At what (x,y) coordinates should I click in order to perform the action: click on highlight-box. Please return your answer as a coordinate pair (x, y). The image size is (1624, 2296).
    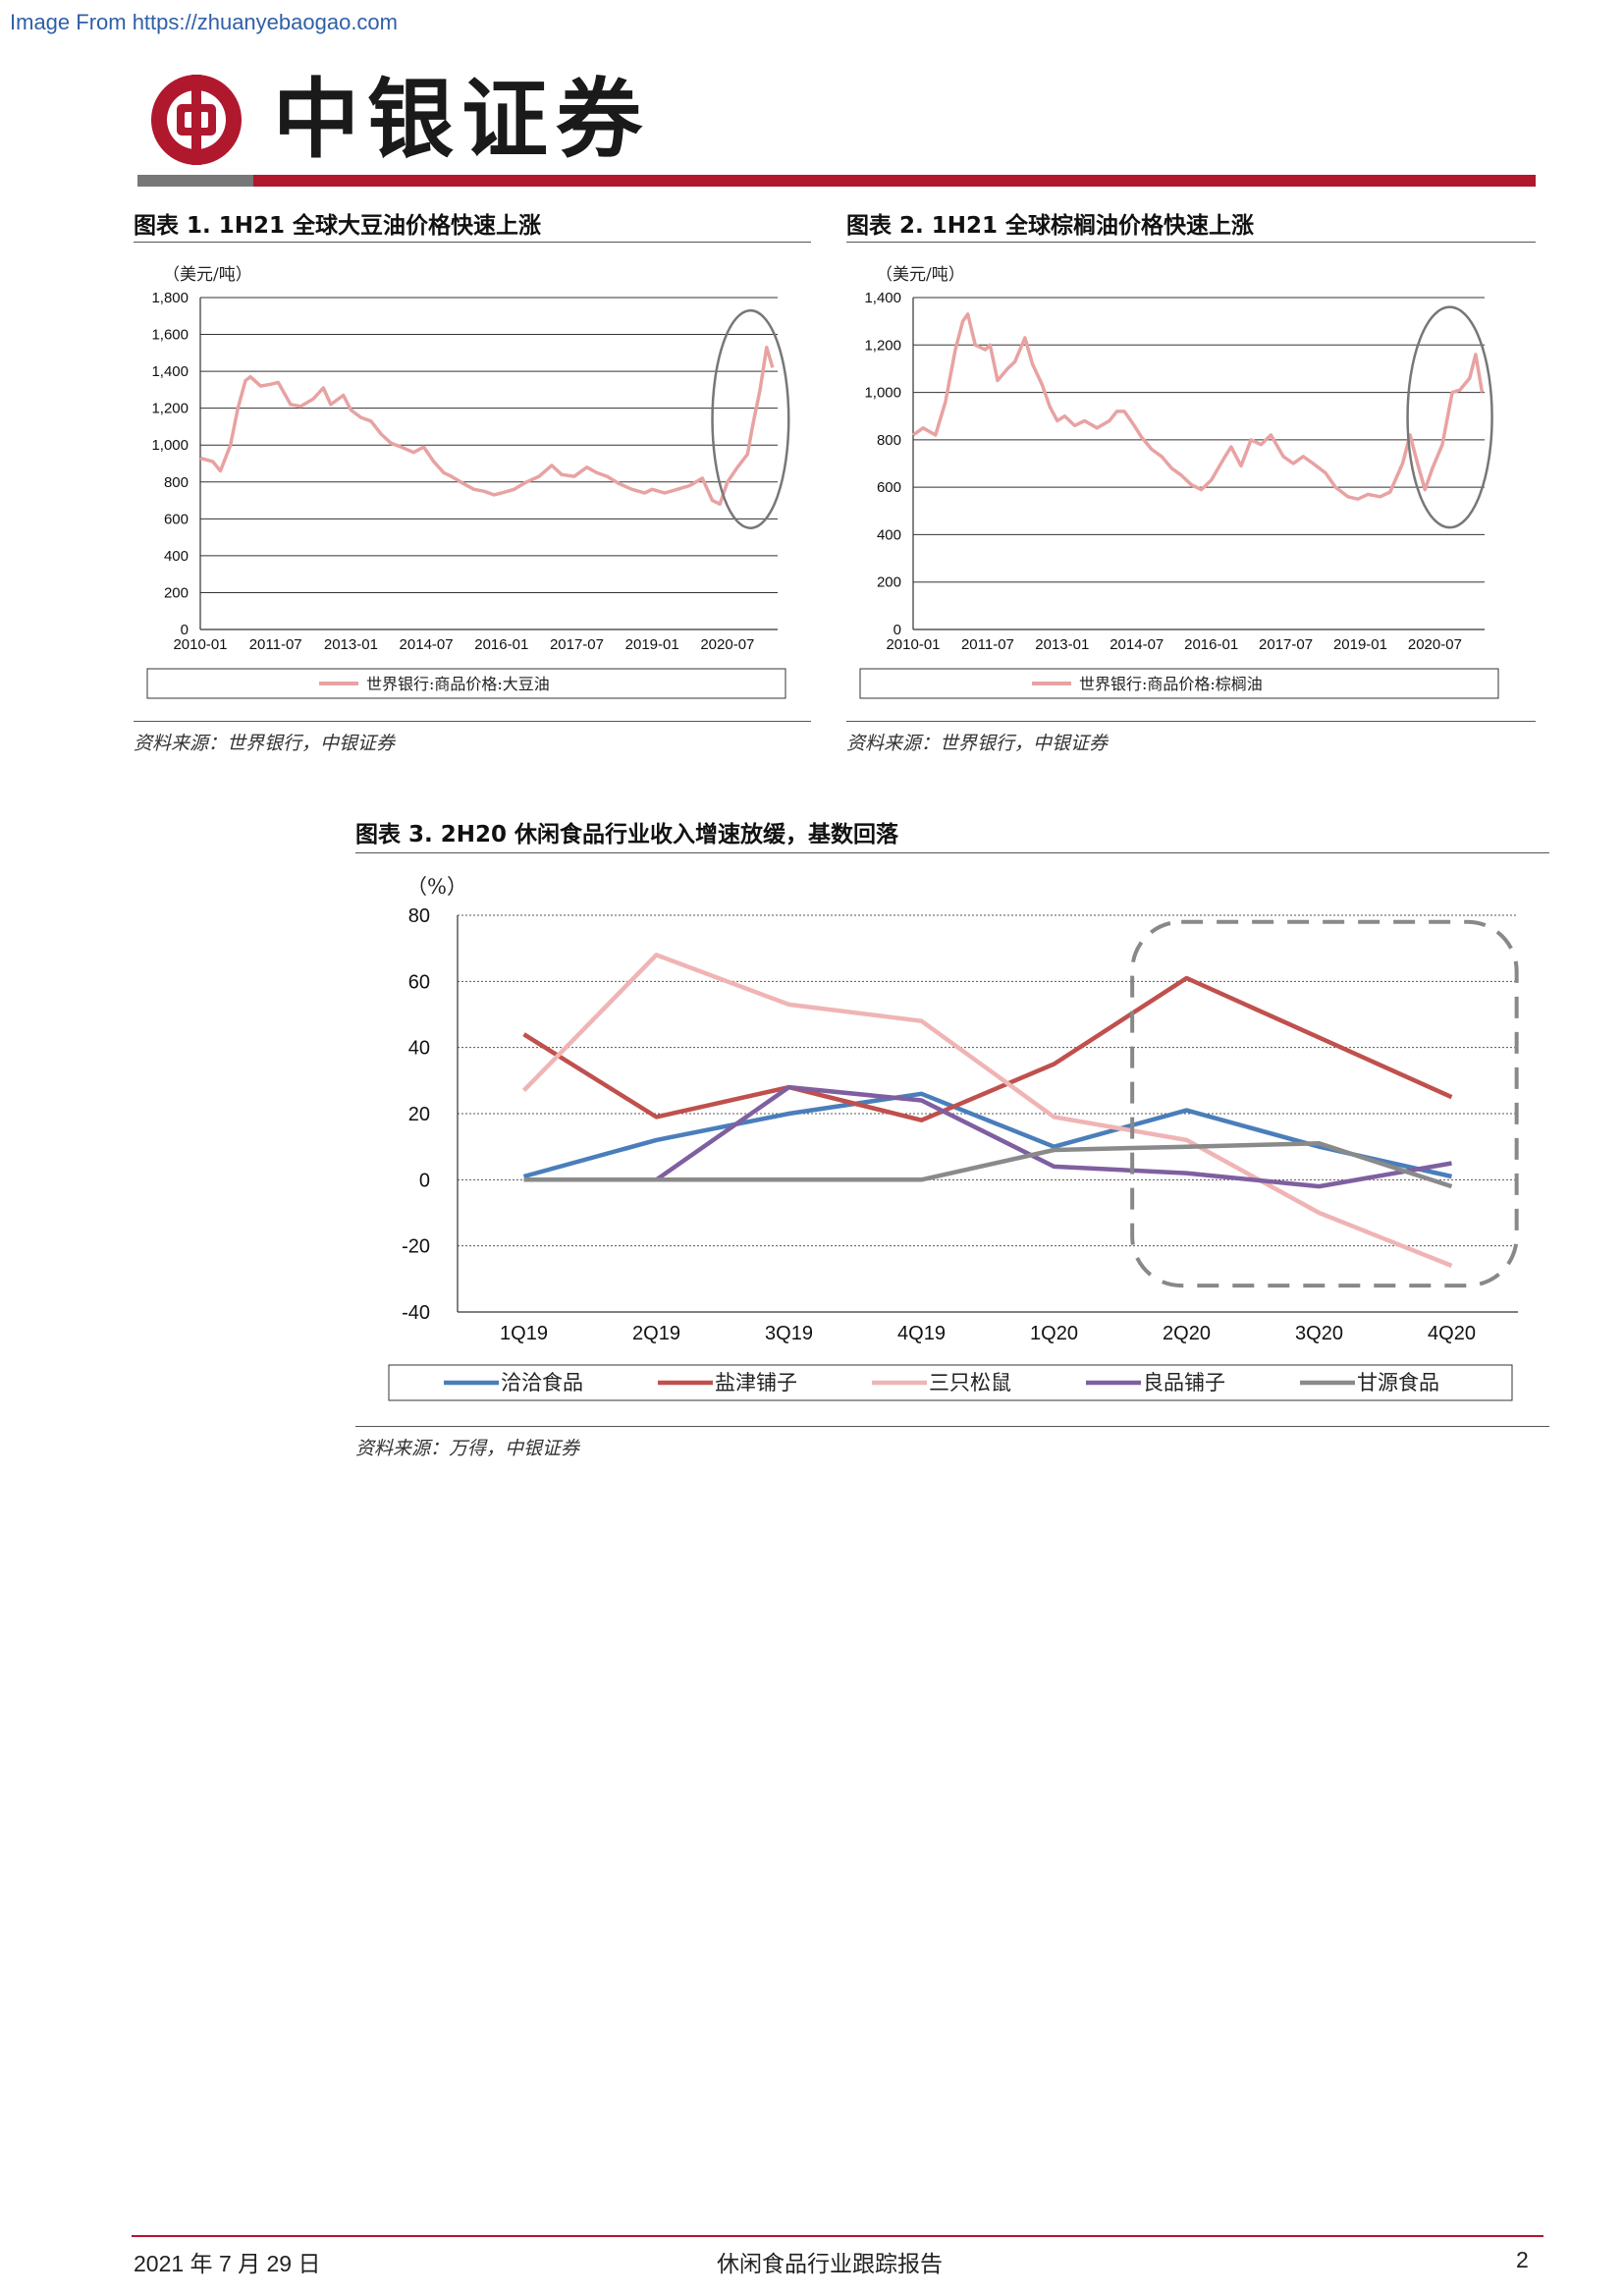
    Looking at the image, I should click on (1324, 1103).